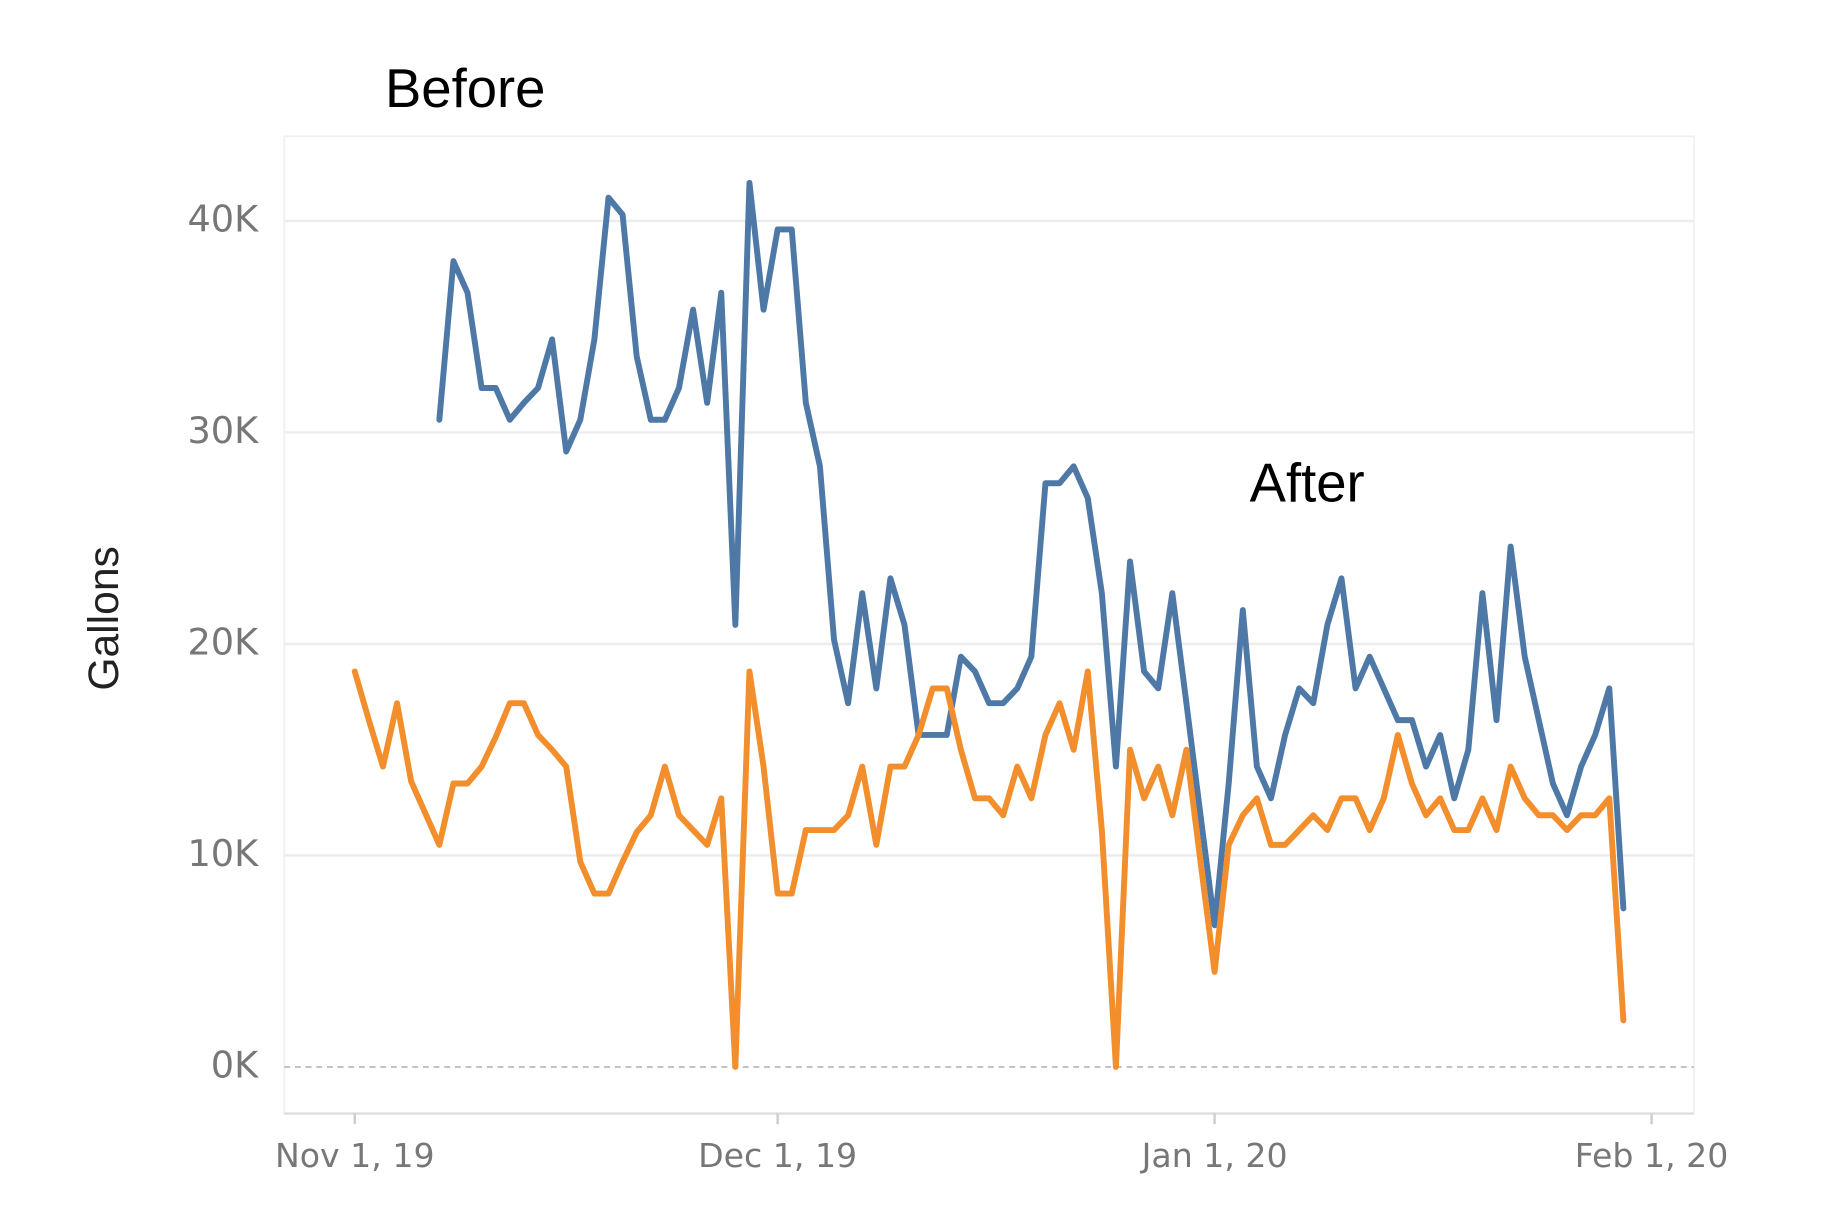 This screenshot has height=1206, width=1836. Describe the element at coordinates (223, 641) in the screenshot. I see `y-tick-label: 20K` at that location.